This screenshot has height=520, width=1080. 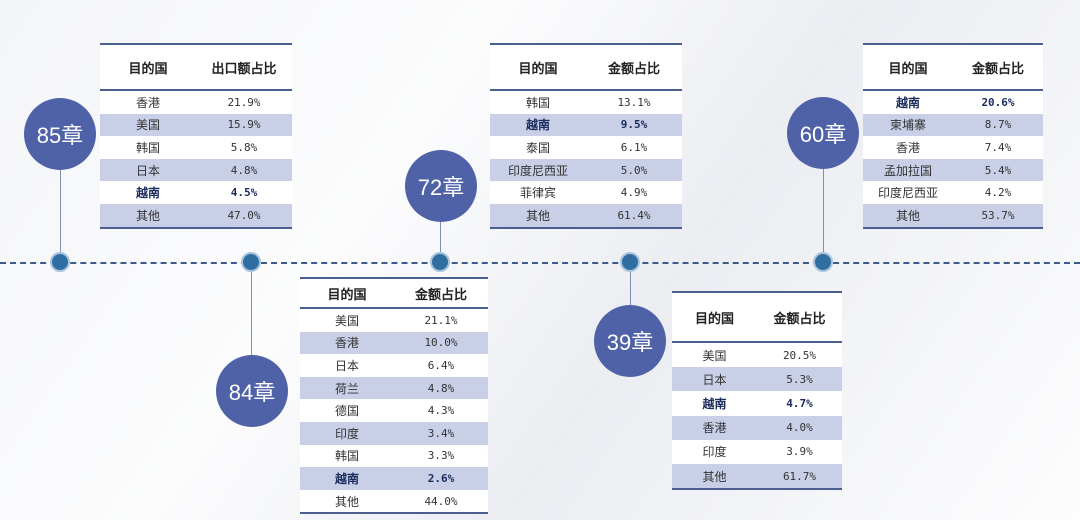 I want to click on table-row: 印度 3.9%, so click(x=757, y=451).